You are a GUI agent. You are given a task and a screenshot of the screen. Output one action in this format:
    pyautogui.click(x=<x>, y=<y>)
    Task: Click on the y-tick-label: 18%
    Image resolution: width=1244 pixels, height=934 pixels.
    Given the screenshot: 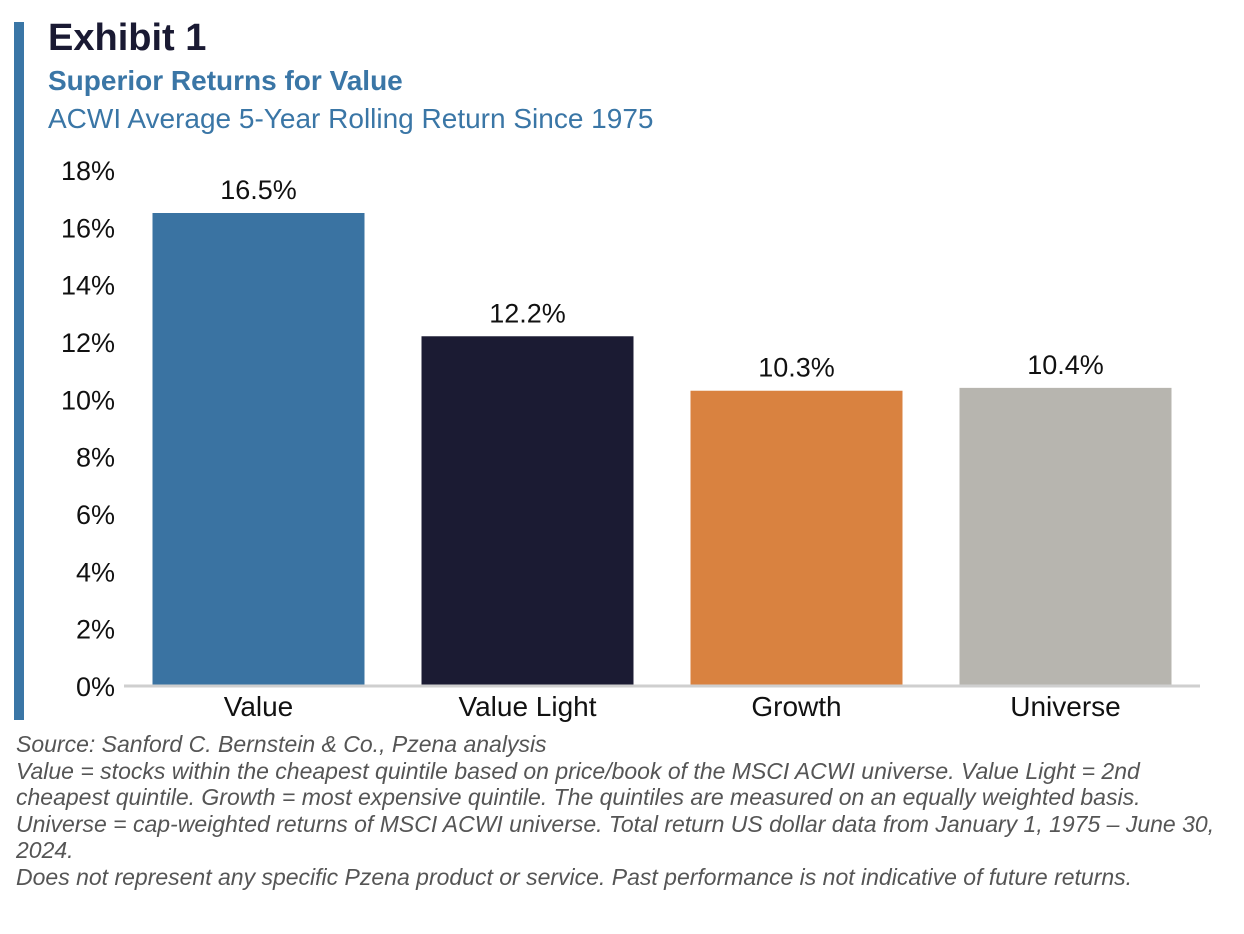 What is the action you would take?
    pyautogui.click(x=88, y=171)
    